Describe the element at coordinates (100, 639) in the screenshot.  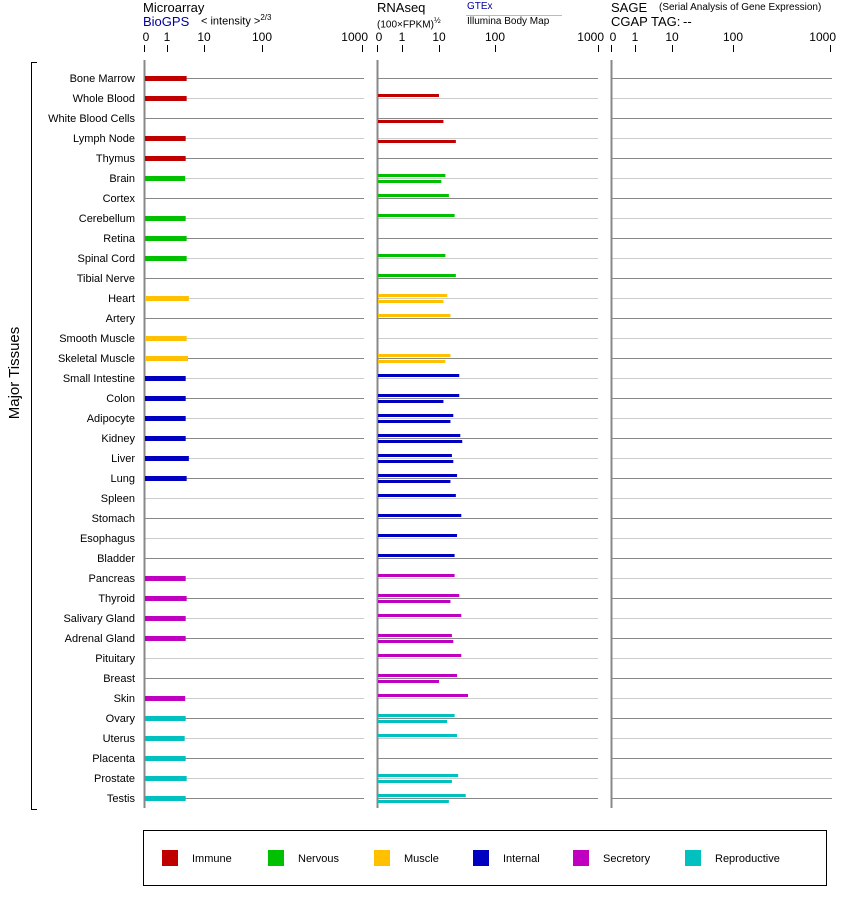
I see `tissue-label: Adrenal Gland` at that location.